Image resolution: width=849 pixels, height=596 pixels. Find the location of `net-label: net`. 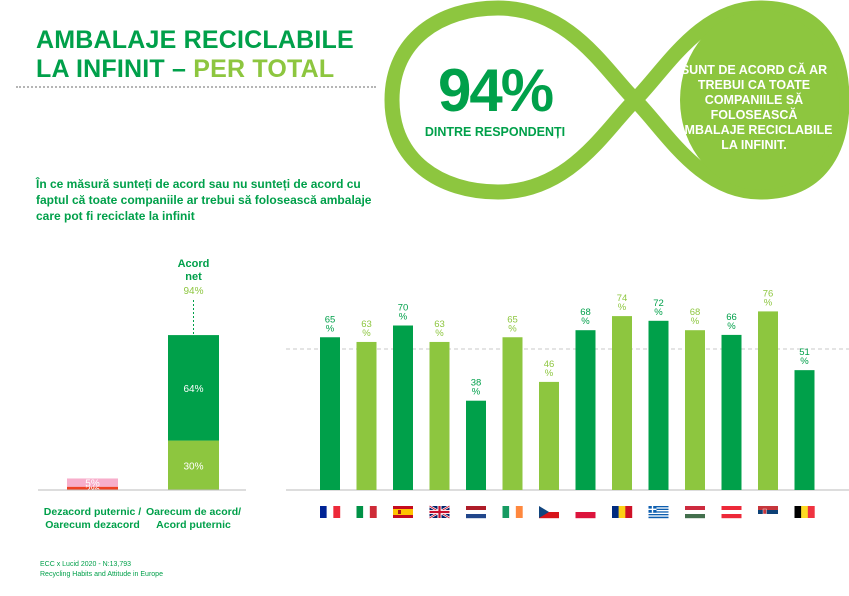

net-label: net is located at coordinates (193, 277).